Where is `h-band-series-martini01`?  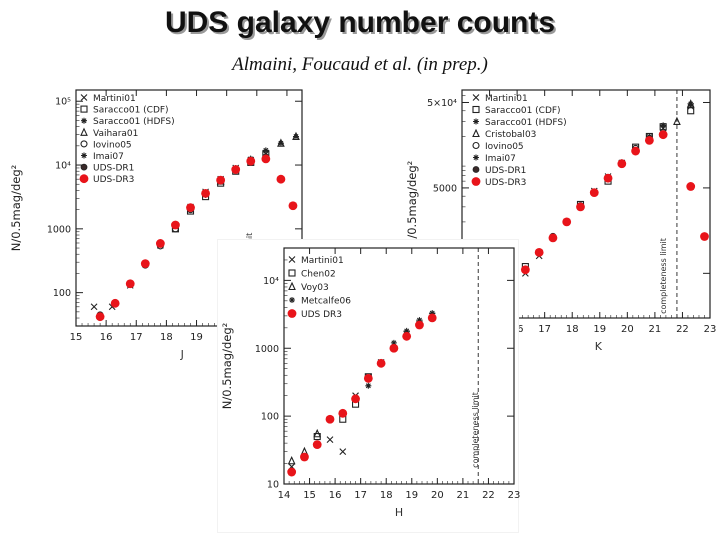 h-band-series-martini01 is located at coordinates (362, 391).